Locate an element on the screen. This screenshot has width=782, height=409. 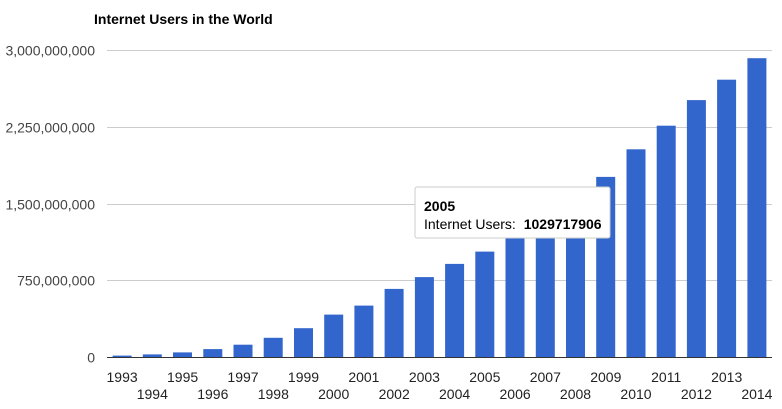
x-tick-label: 2012 is located at coordinates (696, 394).